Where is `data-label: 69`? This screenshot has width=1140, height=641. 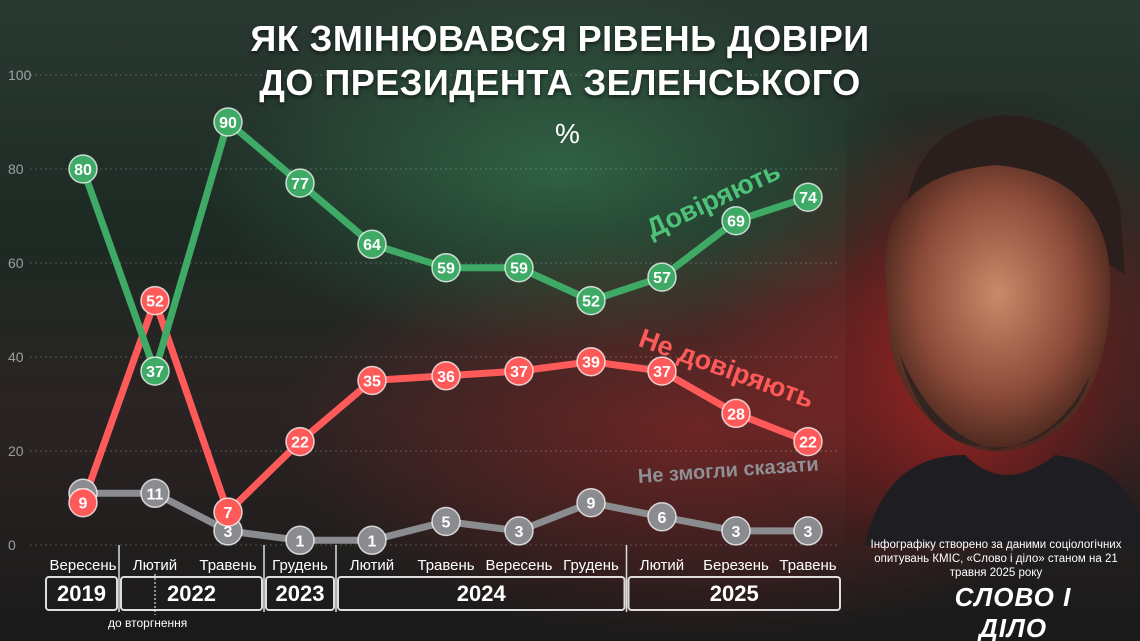 data-label: 69 is located at coordinates (736, 222).